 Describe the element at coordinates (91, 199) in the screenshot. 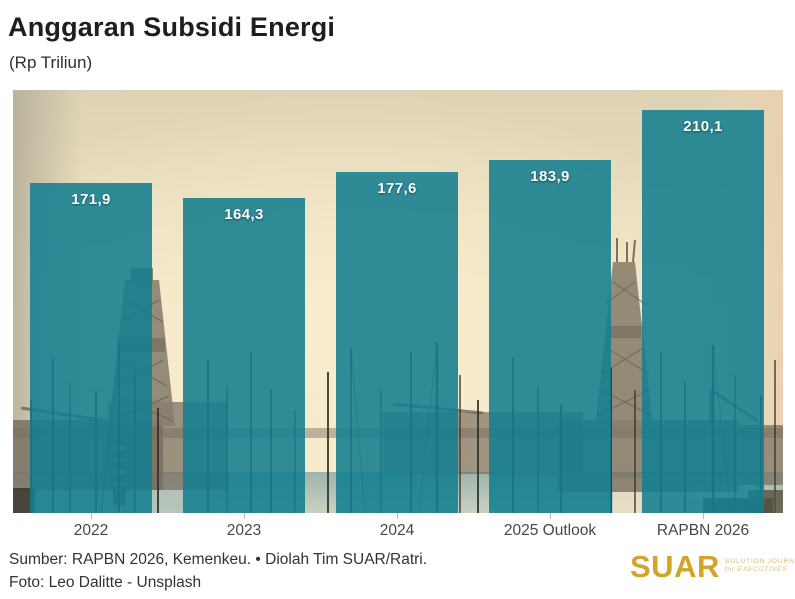

I see `bar-value-label: 171,9` at that location.